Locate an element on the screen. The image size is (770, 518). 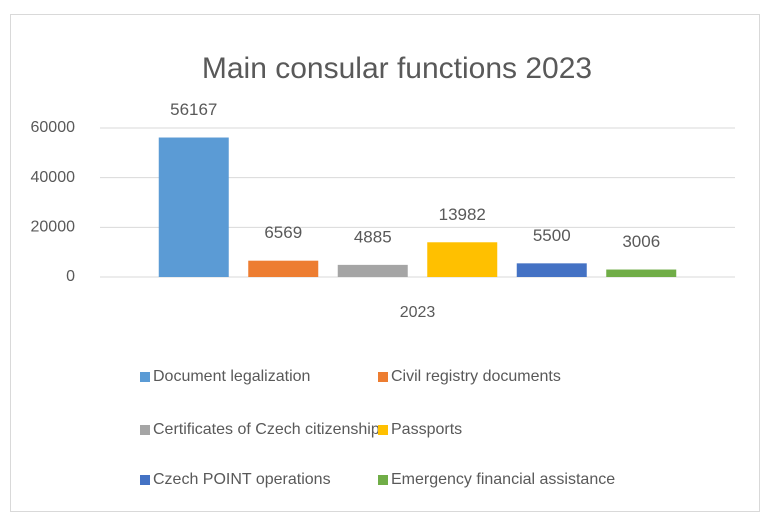
y-tick-label: 60000 is located at coordinates (53, 127).